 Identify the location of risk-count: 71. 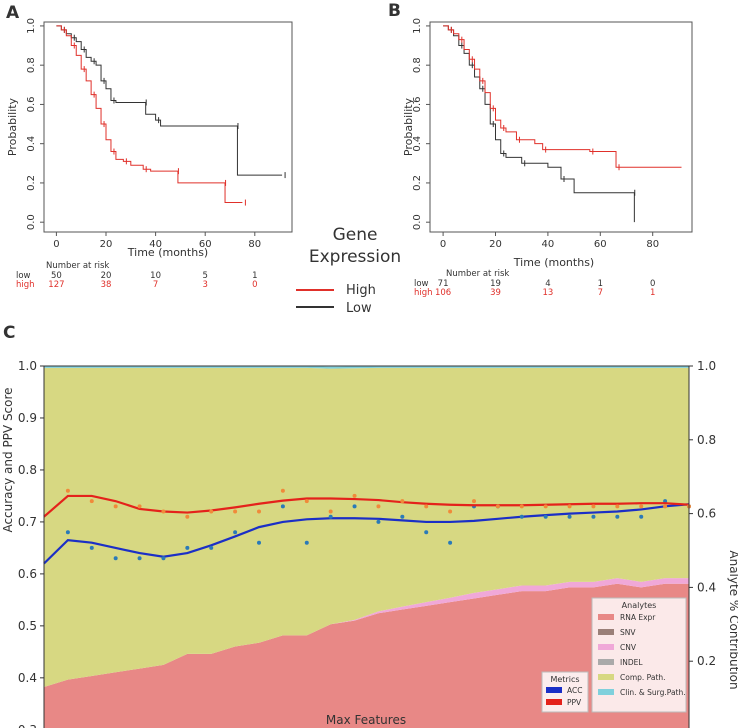
(443, 284).